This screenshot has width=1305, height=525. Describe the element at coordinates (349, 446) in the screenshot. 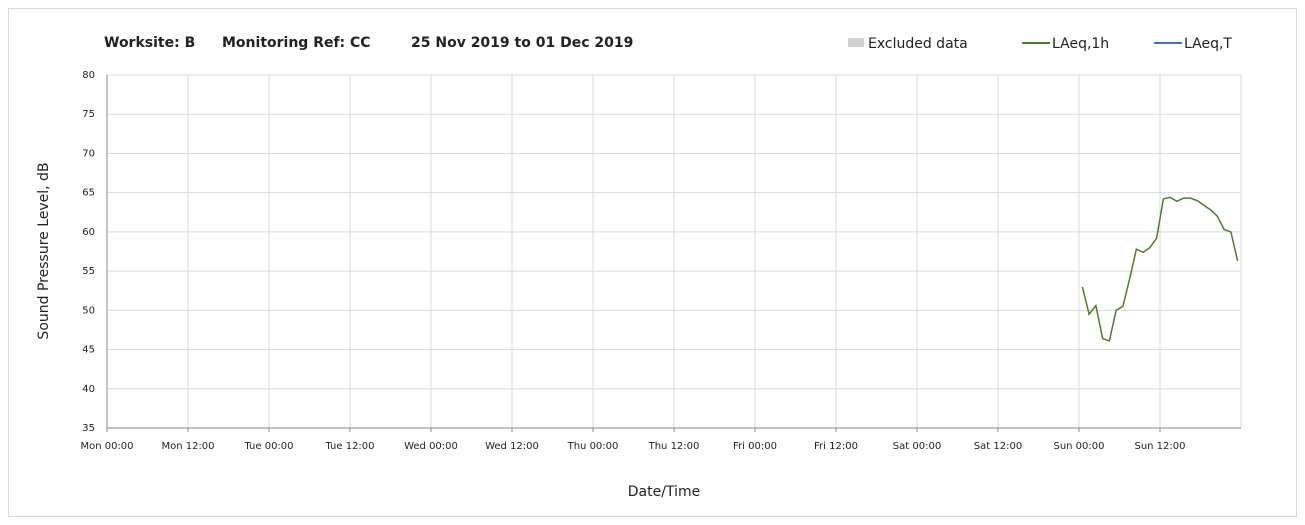

I see `x-tick-label: Tue 12:00` at that location.